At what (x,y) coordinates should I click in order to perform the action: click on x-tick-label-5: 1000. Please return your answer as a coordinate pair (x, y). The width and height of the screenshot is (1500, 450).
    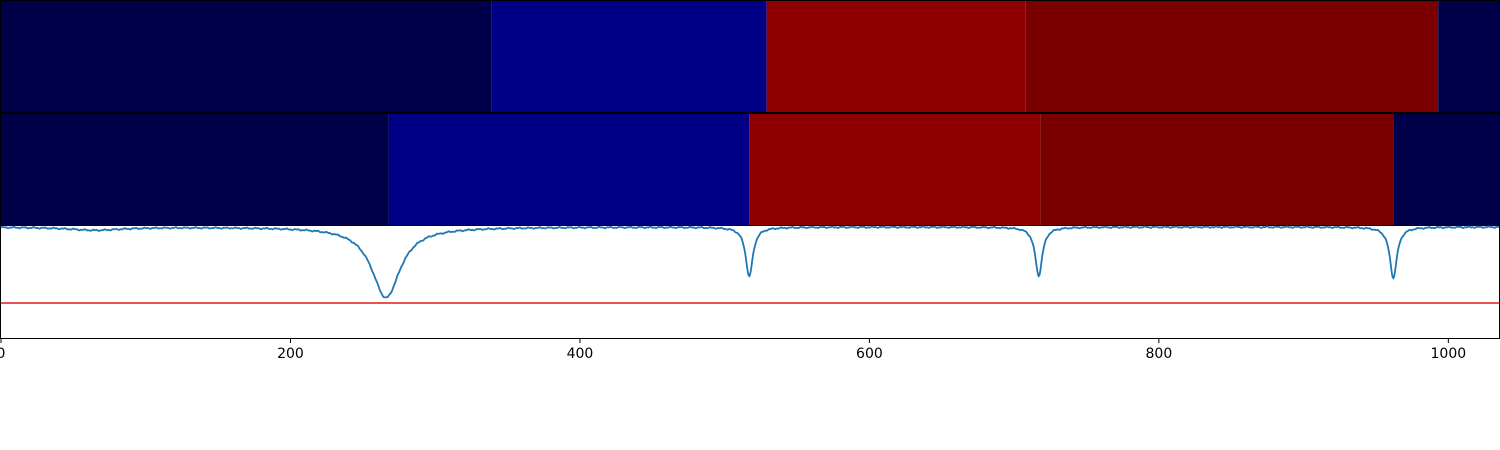
    Looking at the image, I should click on (1449, 354).